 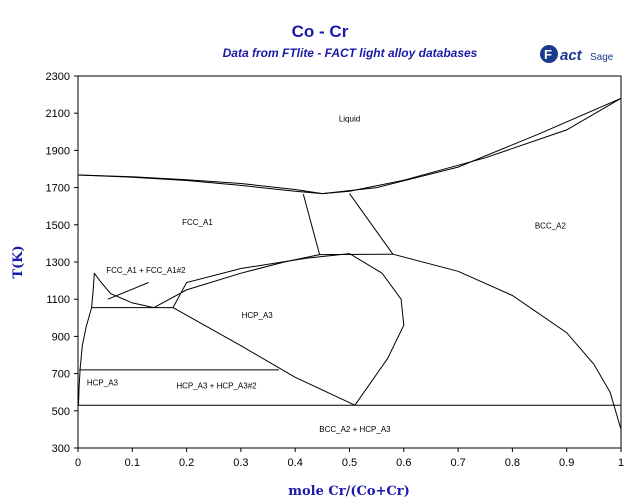 I want to click on phase-label: BCC_A2, so click(x=551, y=226).